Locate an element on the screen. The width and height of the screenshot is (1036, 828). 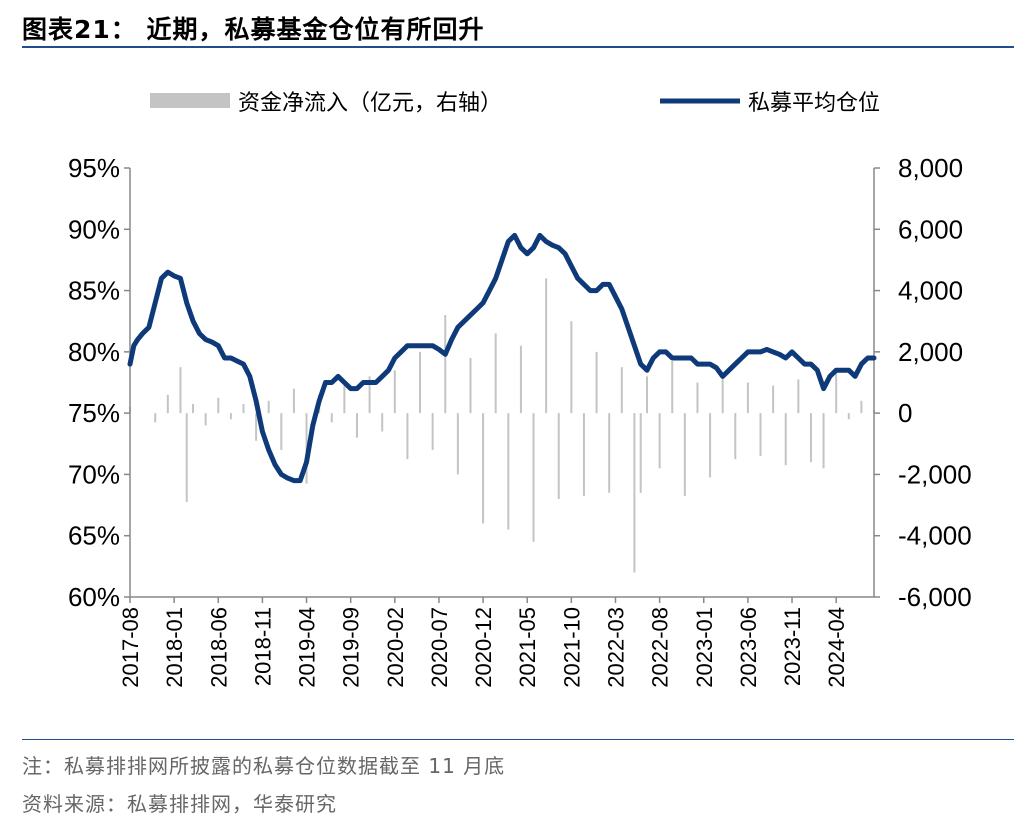
left-tick-label: 70% is located at coordinates (94, 474).